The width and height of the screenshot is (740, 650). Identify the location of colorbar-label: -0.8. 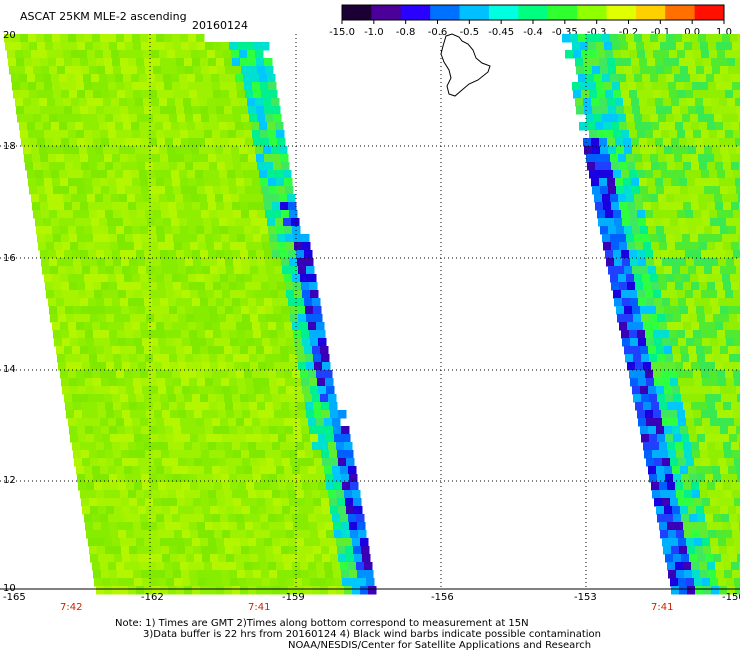
(406, 32).